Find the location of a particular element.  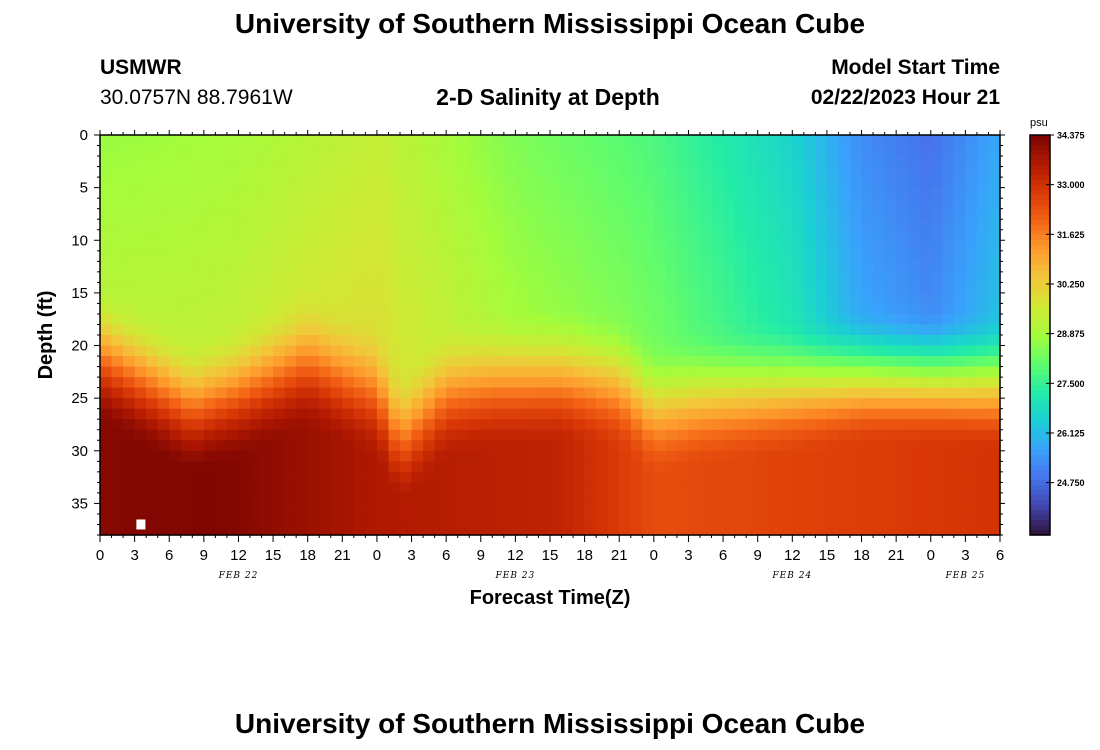

day-label: FEB 22 is located at coordinates (238, 576).